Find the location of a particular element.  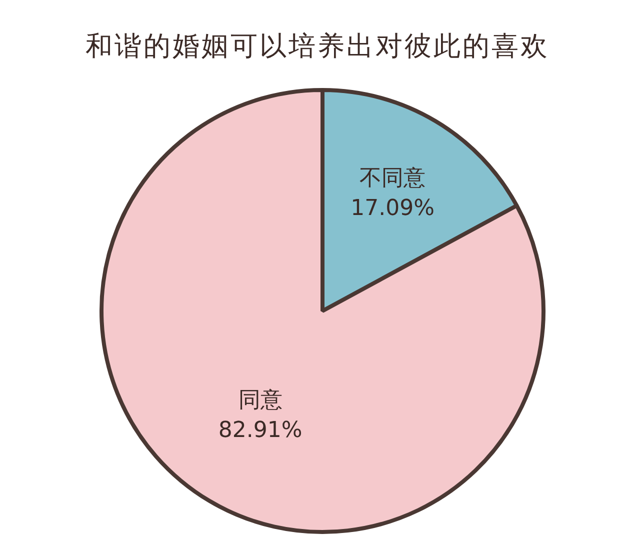

data-label: 17.09% is located at coordinates (392, 208).